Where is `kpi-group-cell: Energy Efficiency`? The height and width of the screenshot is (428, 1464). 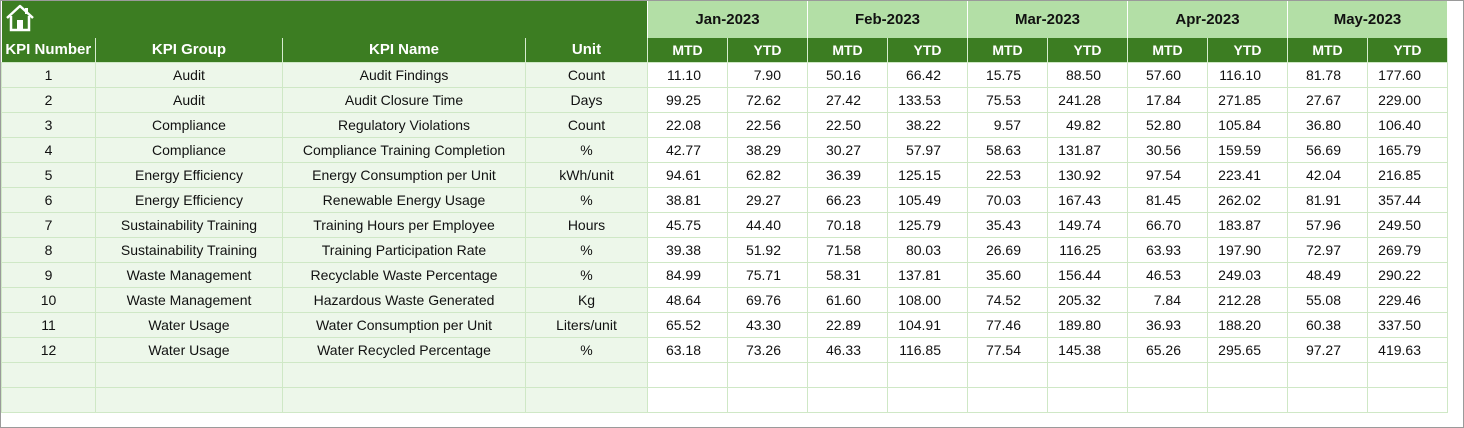 kpi-group-cell: Energy Efficiency is located at coordinates (189, 174).